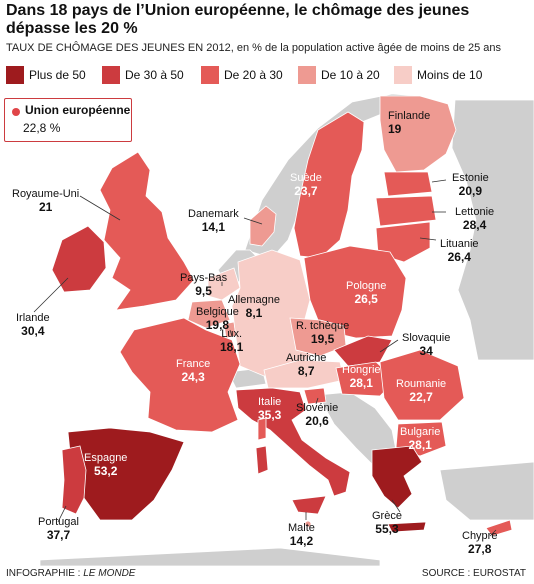 This screenshot has height=584, width=534. What do you see at coordinates (210, 556) in the screenshot?
I see `land-north-africa` at bounding box center [210, 556].